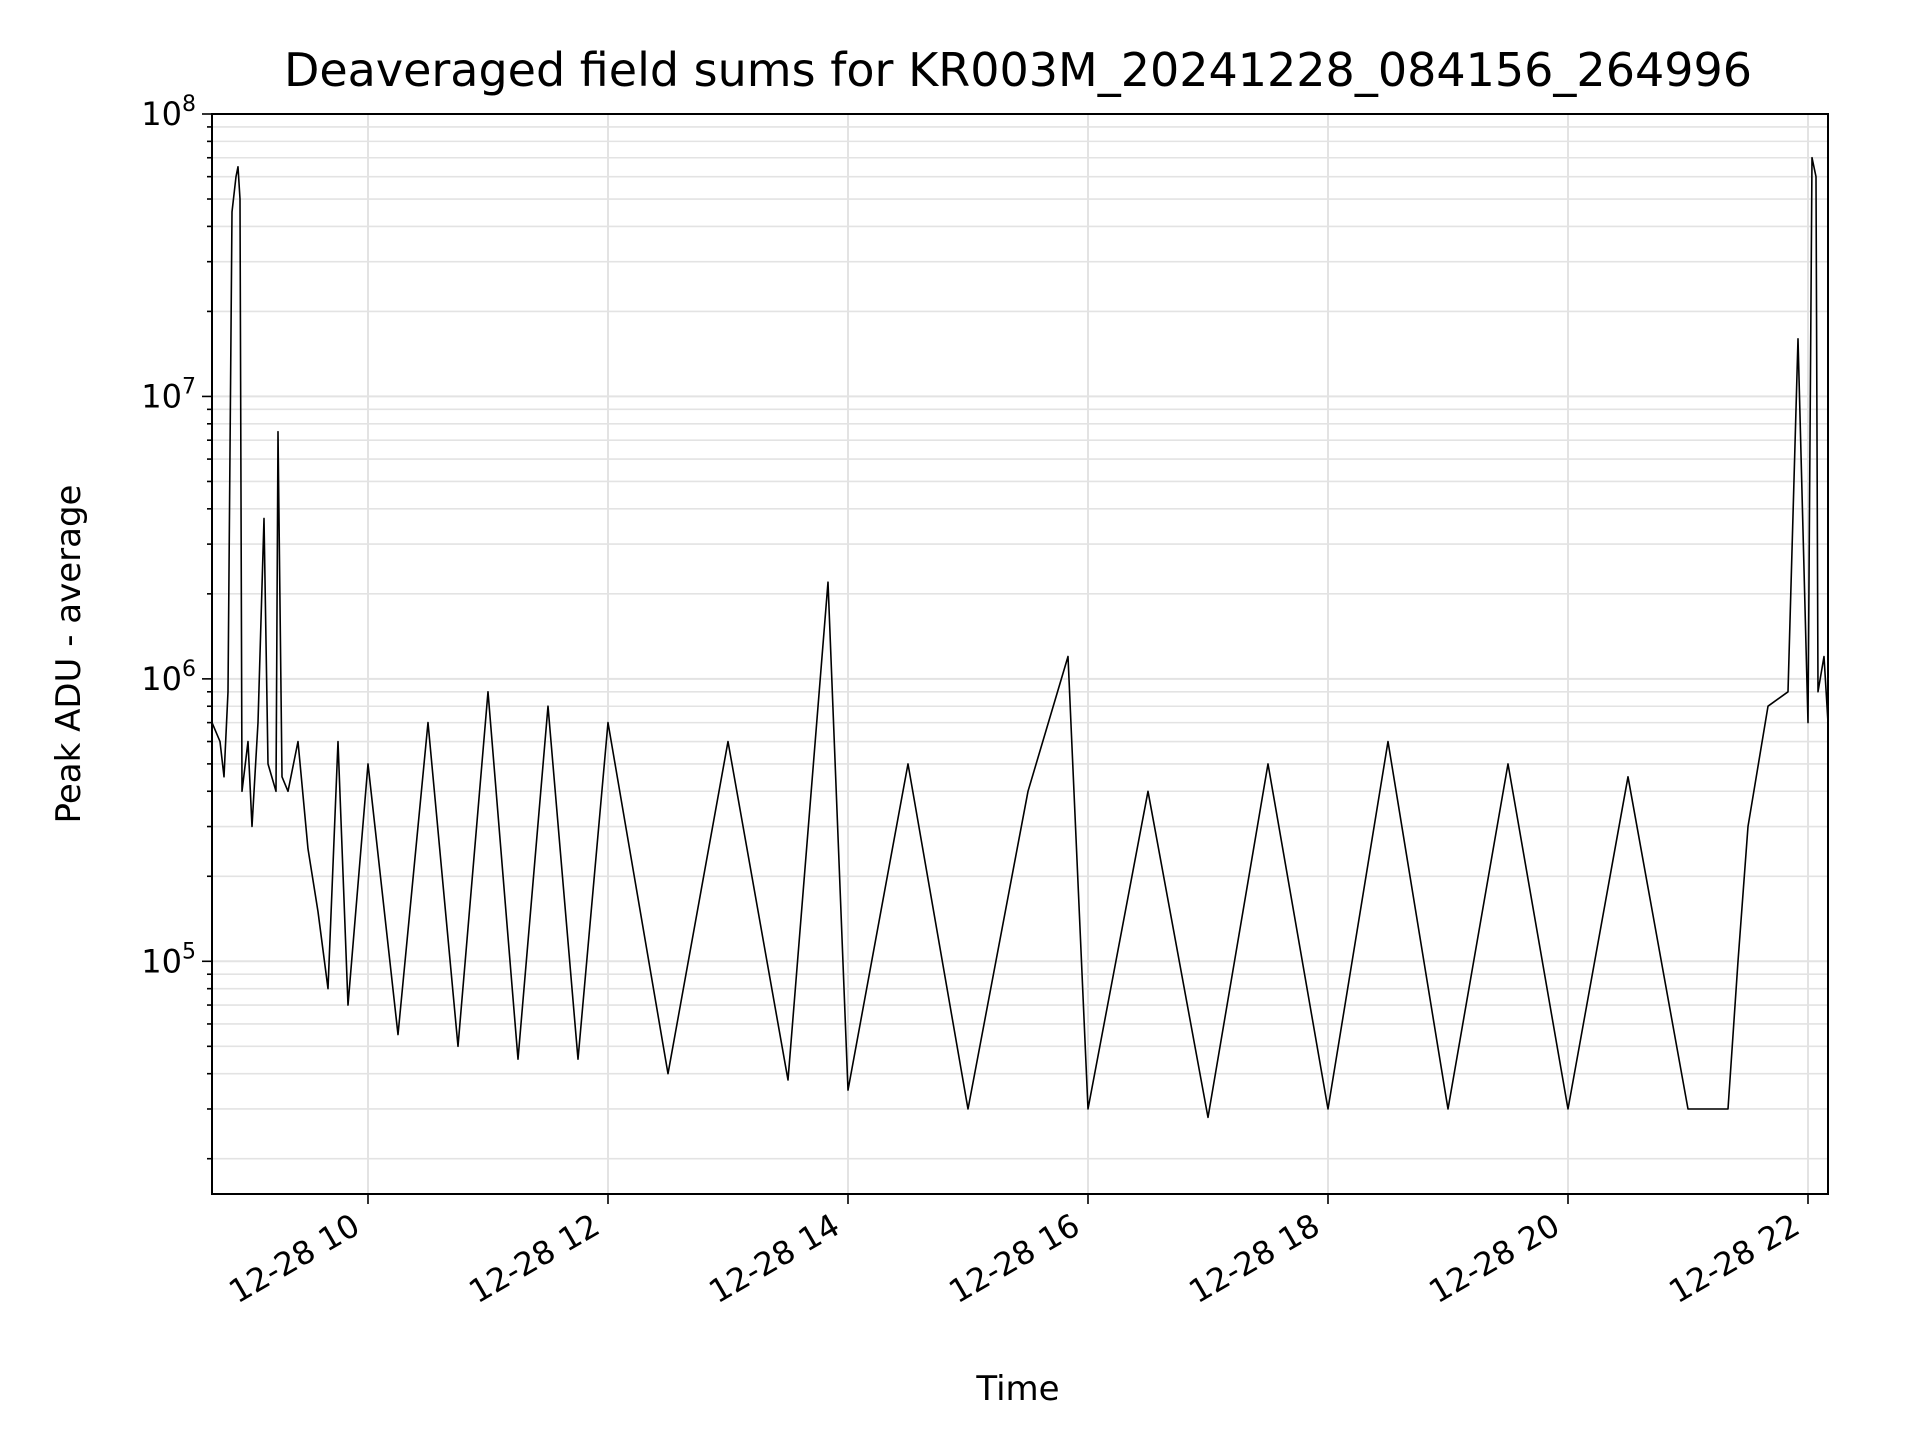 The height and width of the screenshot is (1440, 1920). I want to click on x-axis-label: Time, so click(1017, 1389).